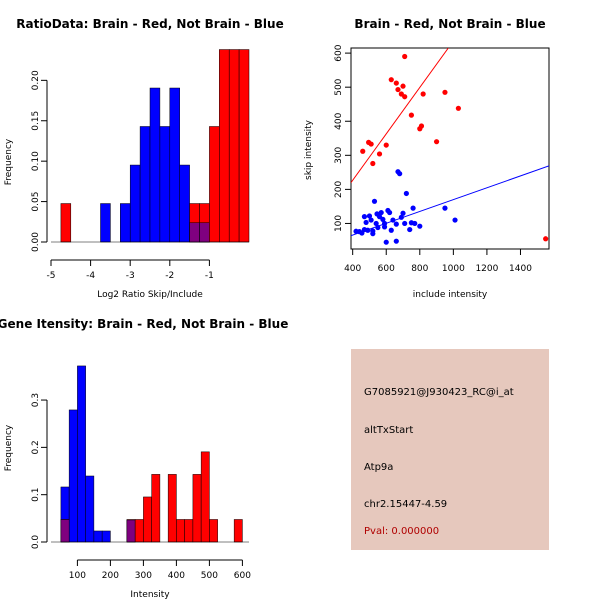  I want to click on scatter-y-tick-label-3: 400, so click(339, 120).